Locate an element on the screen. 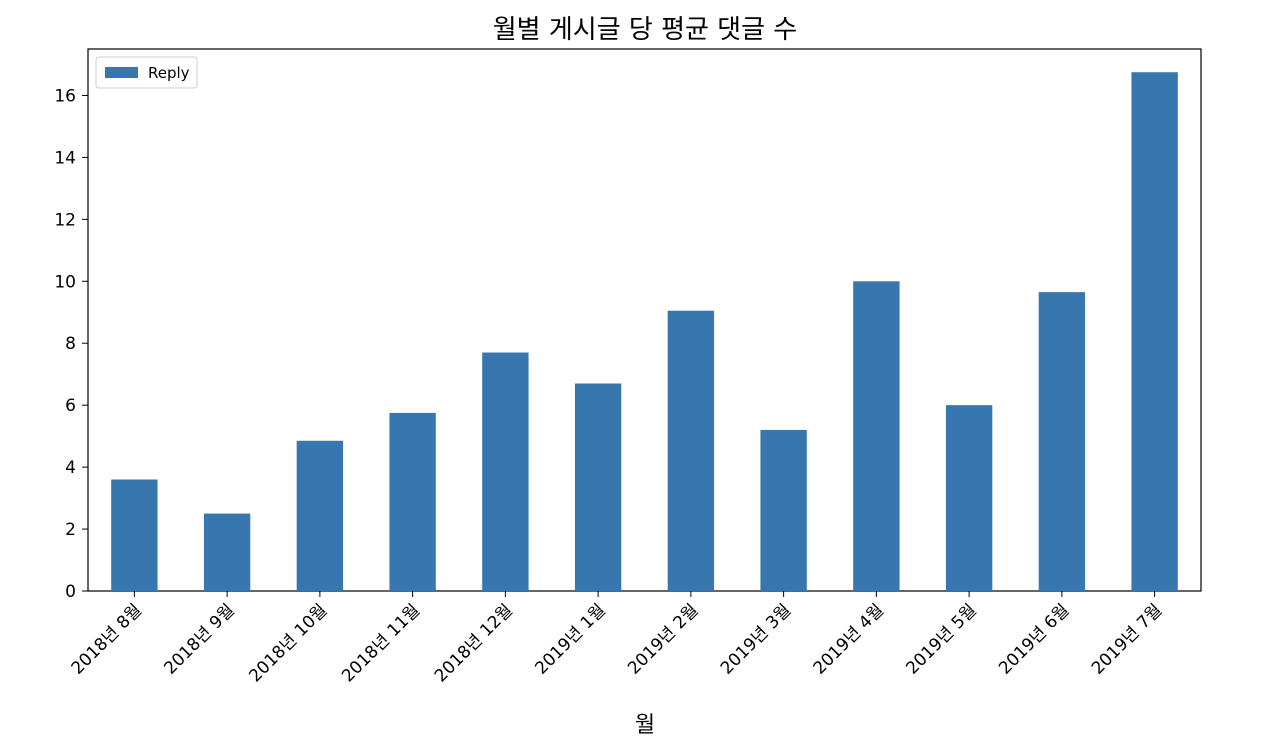 The height and width of the screenshot is (752, 1280). legend: Reply is located at coordinates (146, 72).